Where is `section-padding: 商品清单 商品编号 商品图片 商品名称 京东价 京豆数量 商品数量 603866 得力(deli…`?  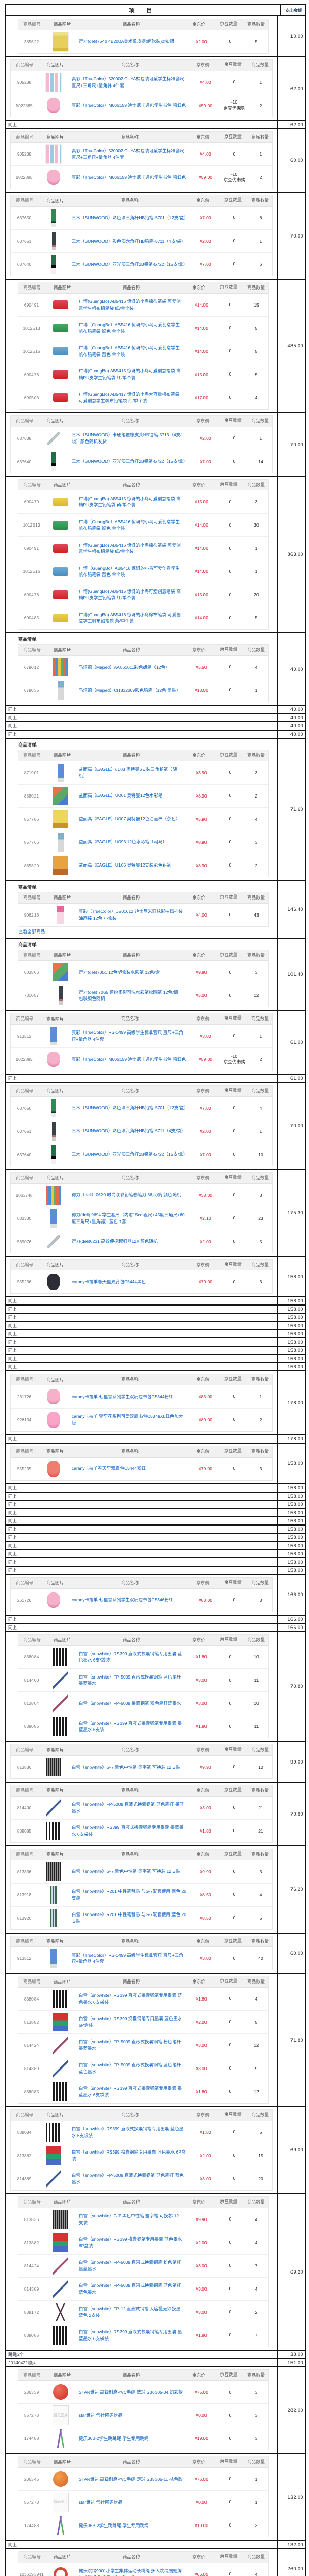
section-padding: 商品清单 商品编号 商品图片 商品名称 京东价 京豆数量 商品数量 603866 得力(deli… is located at coordinates (141, 974).